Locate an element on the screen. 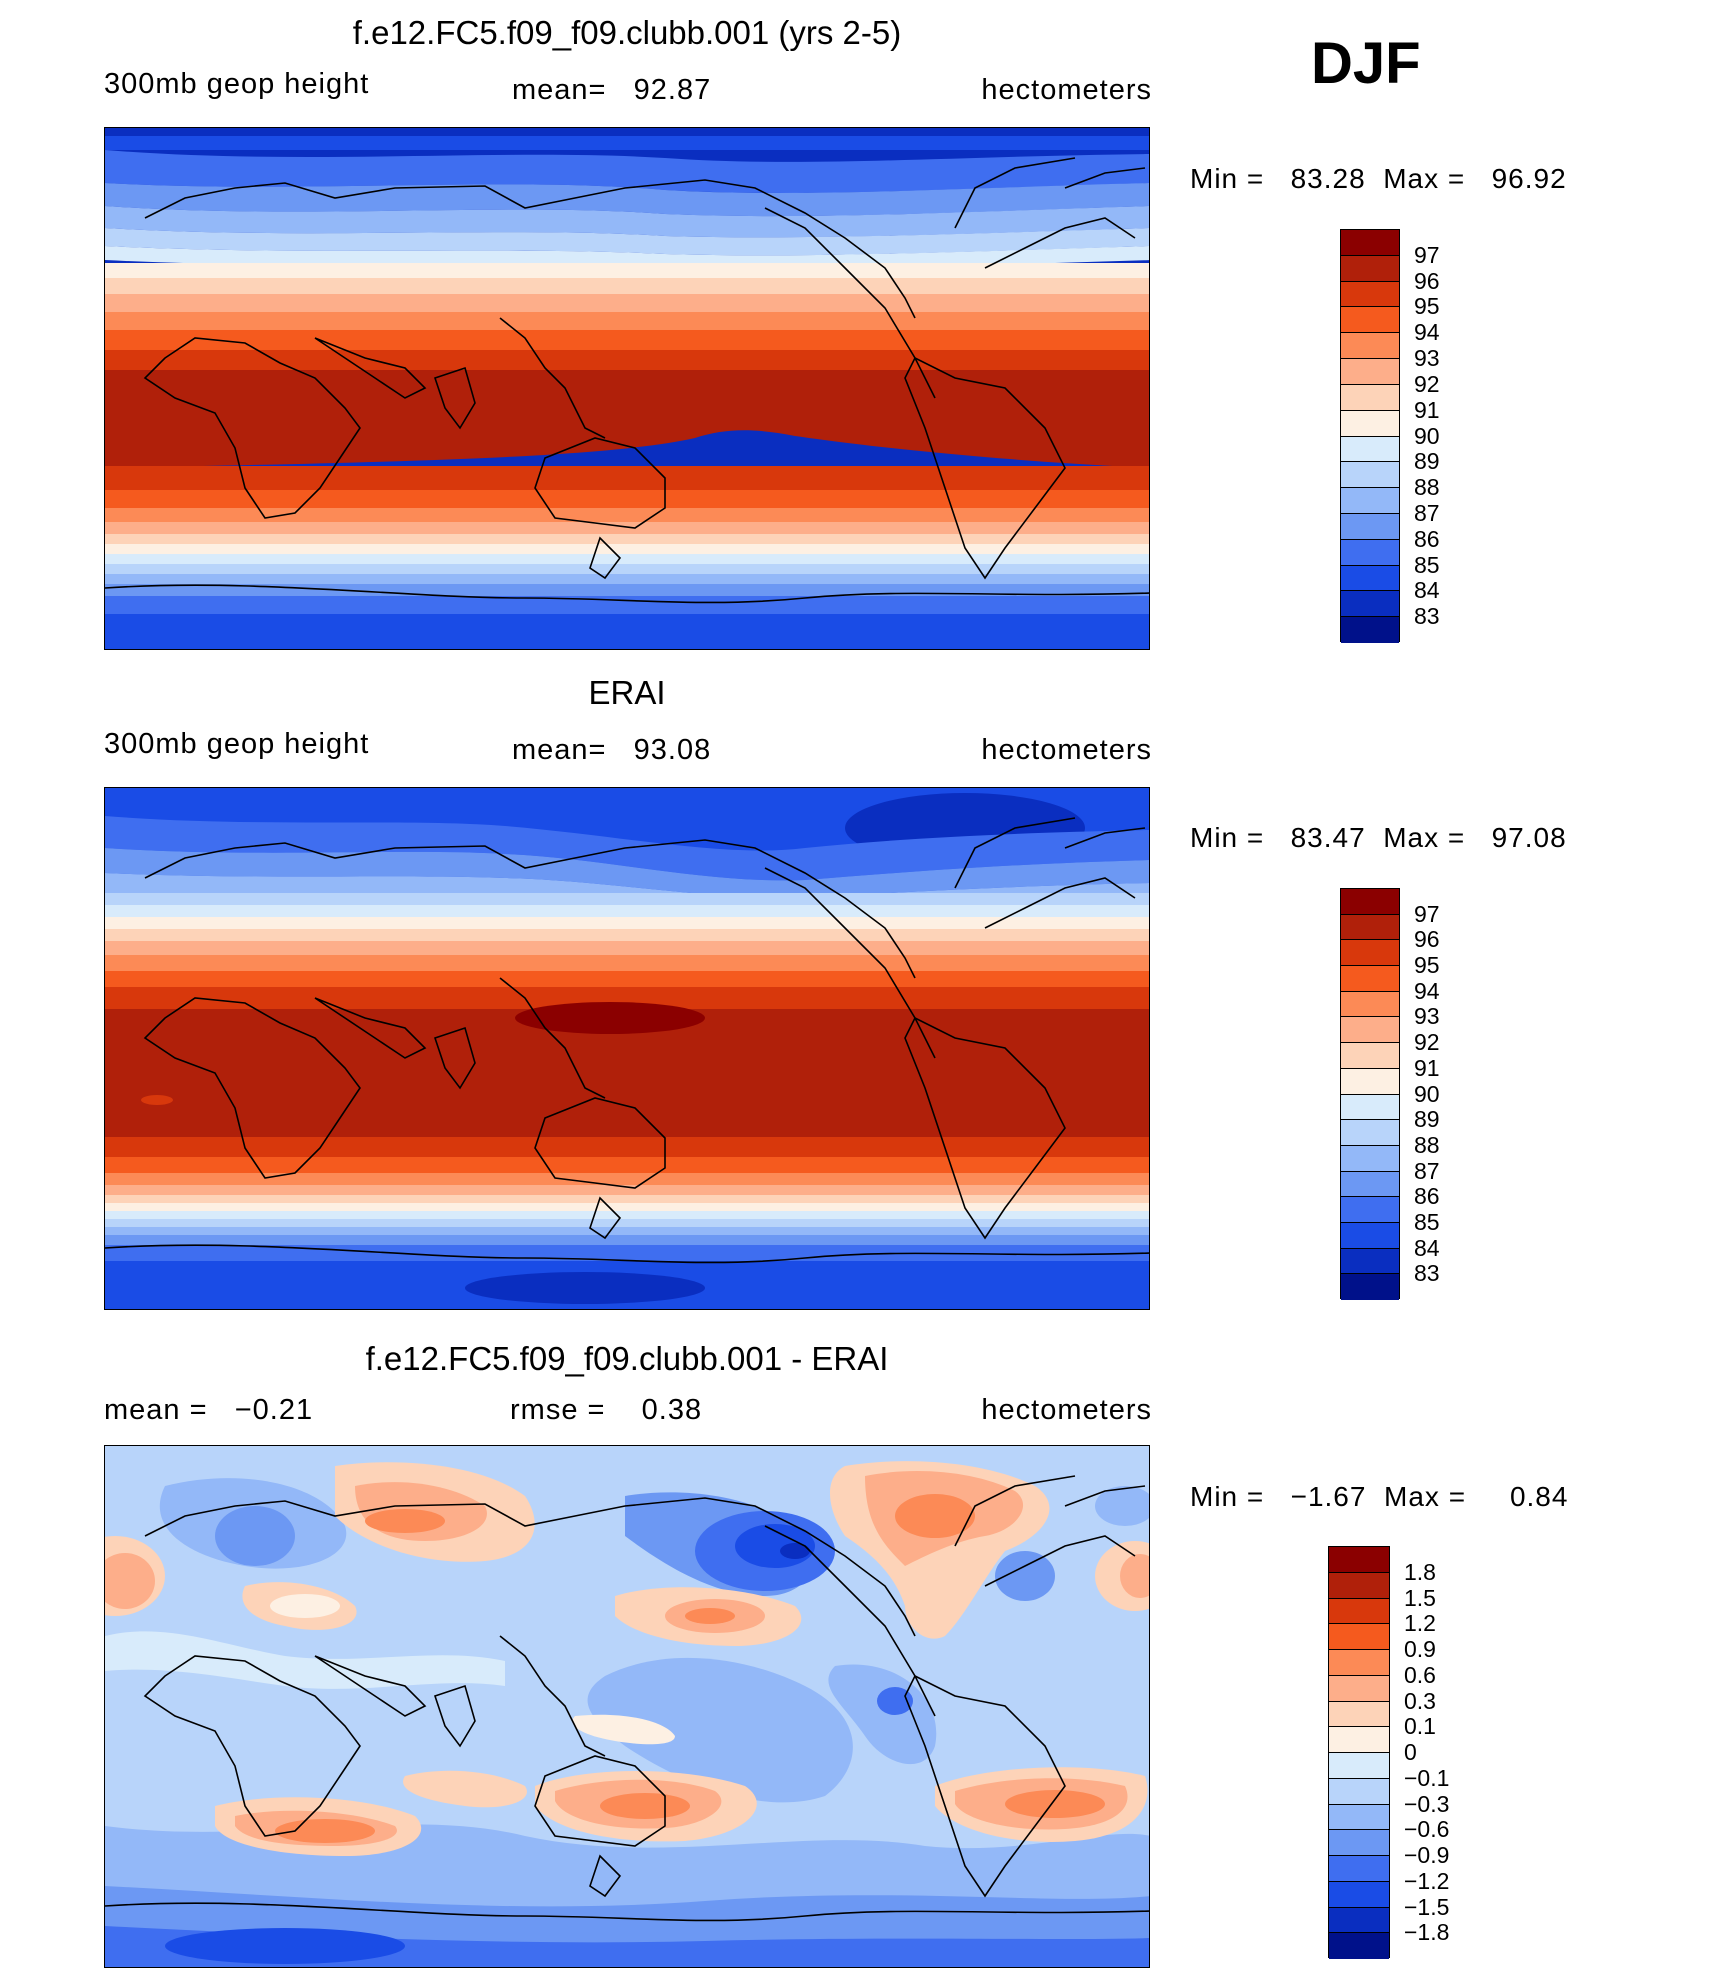 The image size is (1710, 1974). colorbar-level-label: 0.6 is located at coordinates (1420, 1674).